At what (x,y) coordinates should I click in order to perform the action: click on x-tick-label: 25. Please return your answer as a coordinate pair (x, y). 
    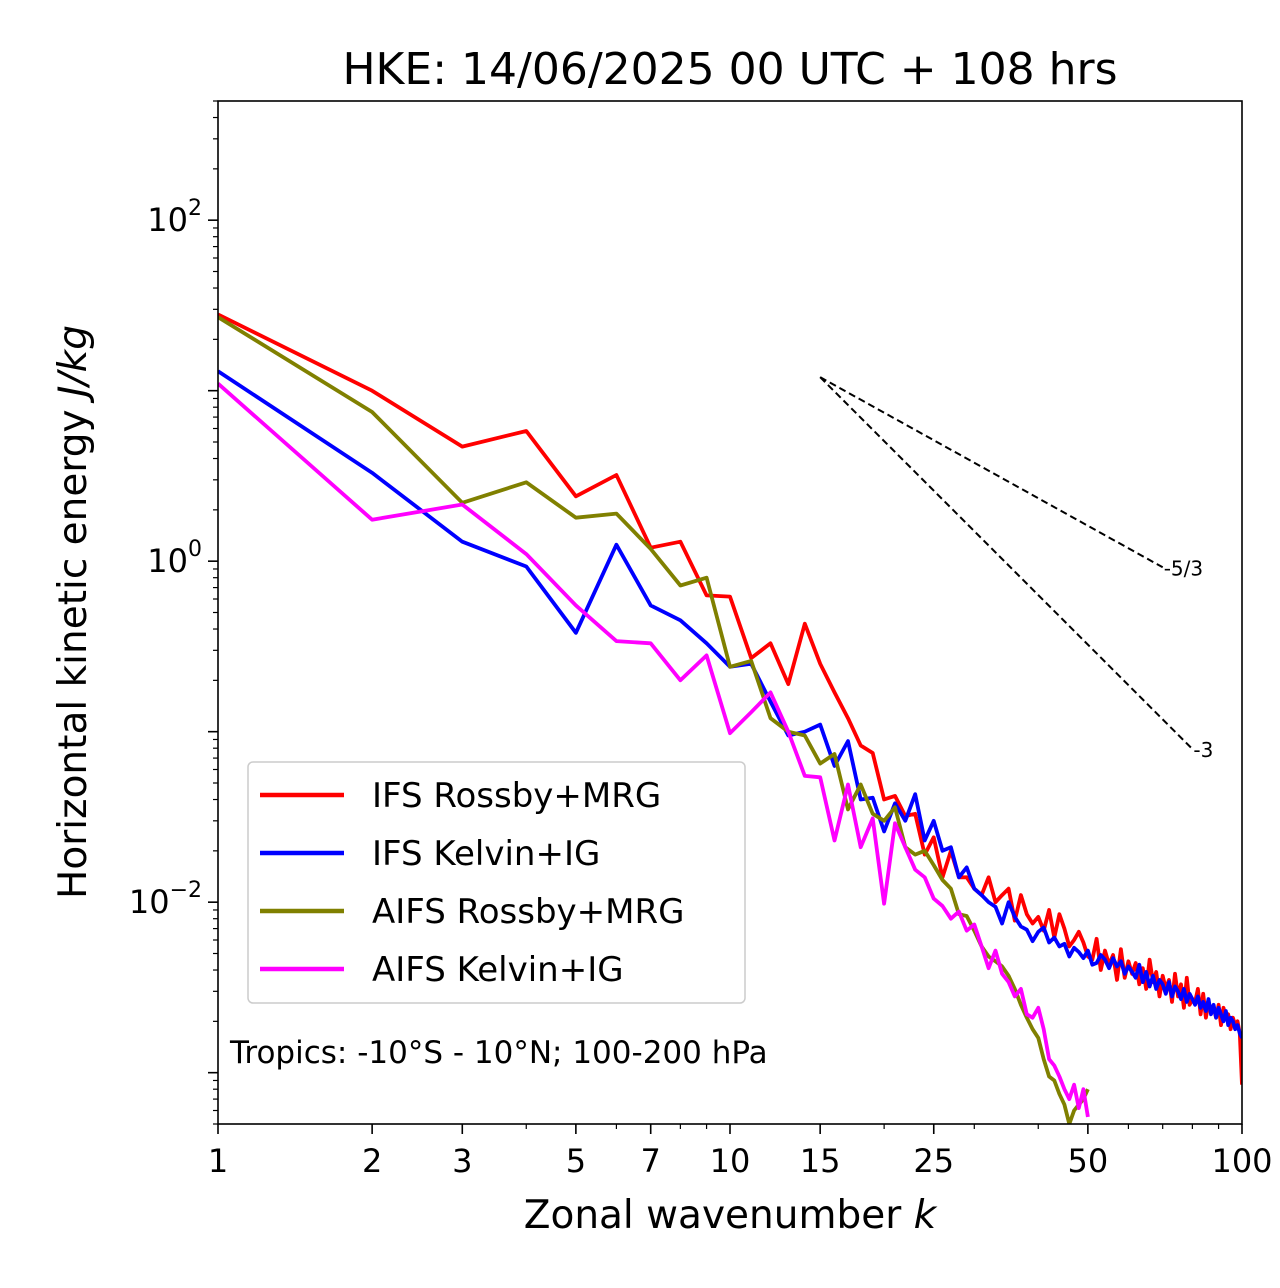
    Looking at the image, I should click on (933, 1161).